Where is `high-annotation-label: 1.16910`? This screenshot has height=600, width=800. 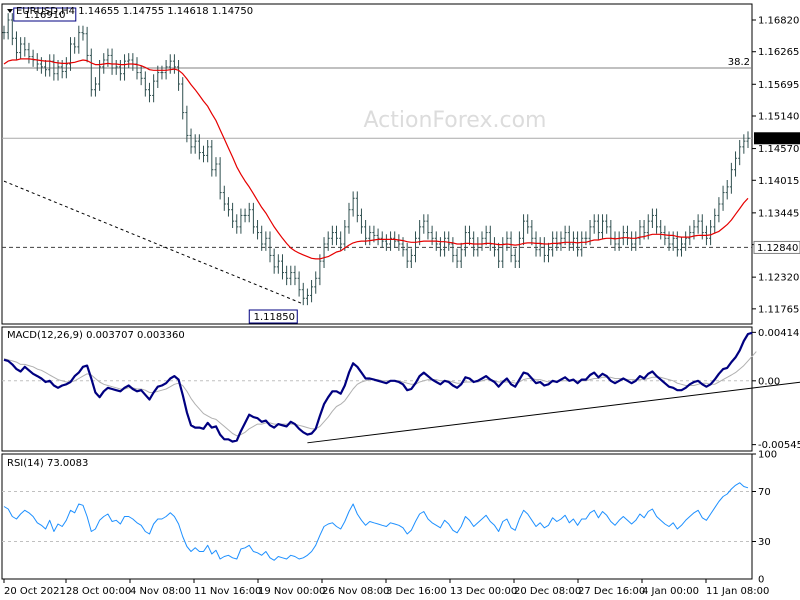
high-annotation-label: 1.16910 is located at coordinates (44, 15).